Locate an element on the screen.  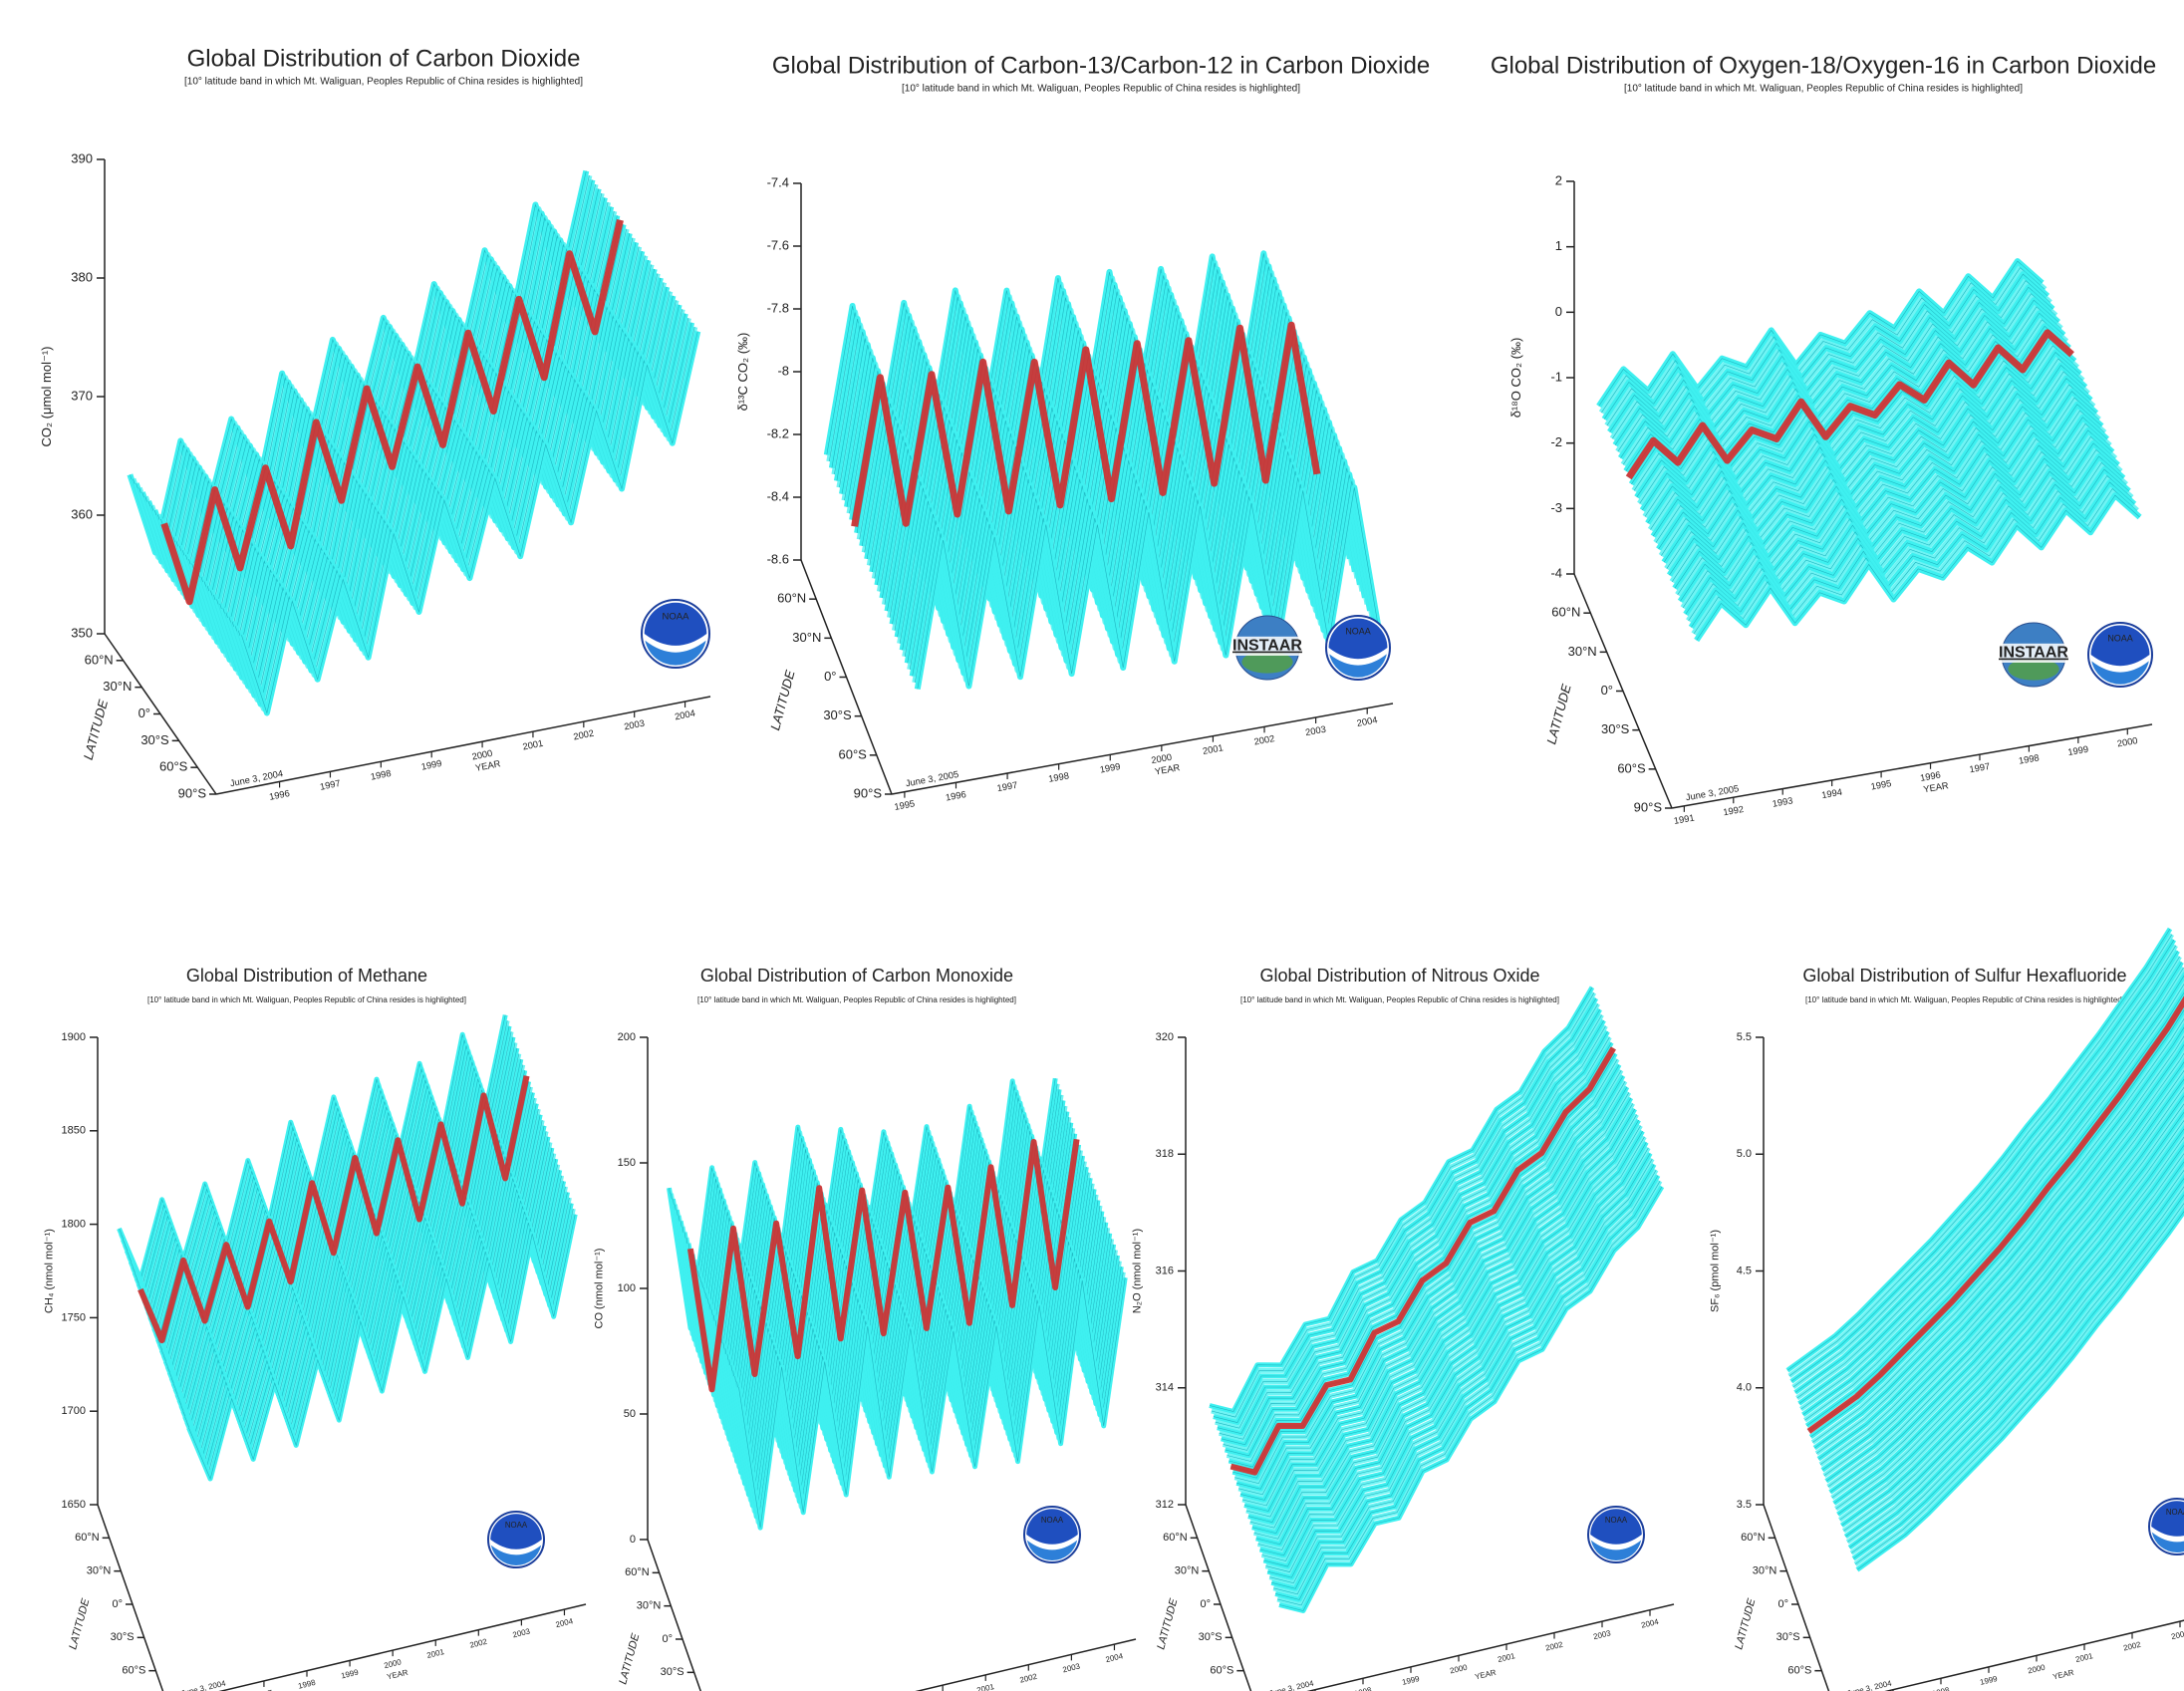
y-axis-label: CH₄ (nmol mol⁻¹) is located at coordinates (50, 1271).